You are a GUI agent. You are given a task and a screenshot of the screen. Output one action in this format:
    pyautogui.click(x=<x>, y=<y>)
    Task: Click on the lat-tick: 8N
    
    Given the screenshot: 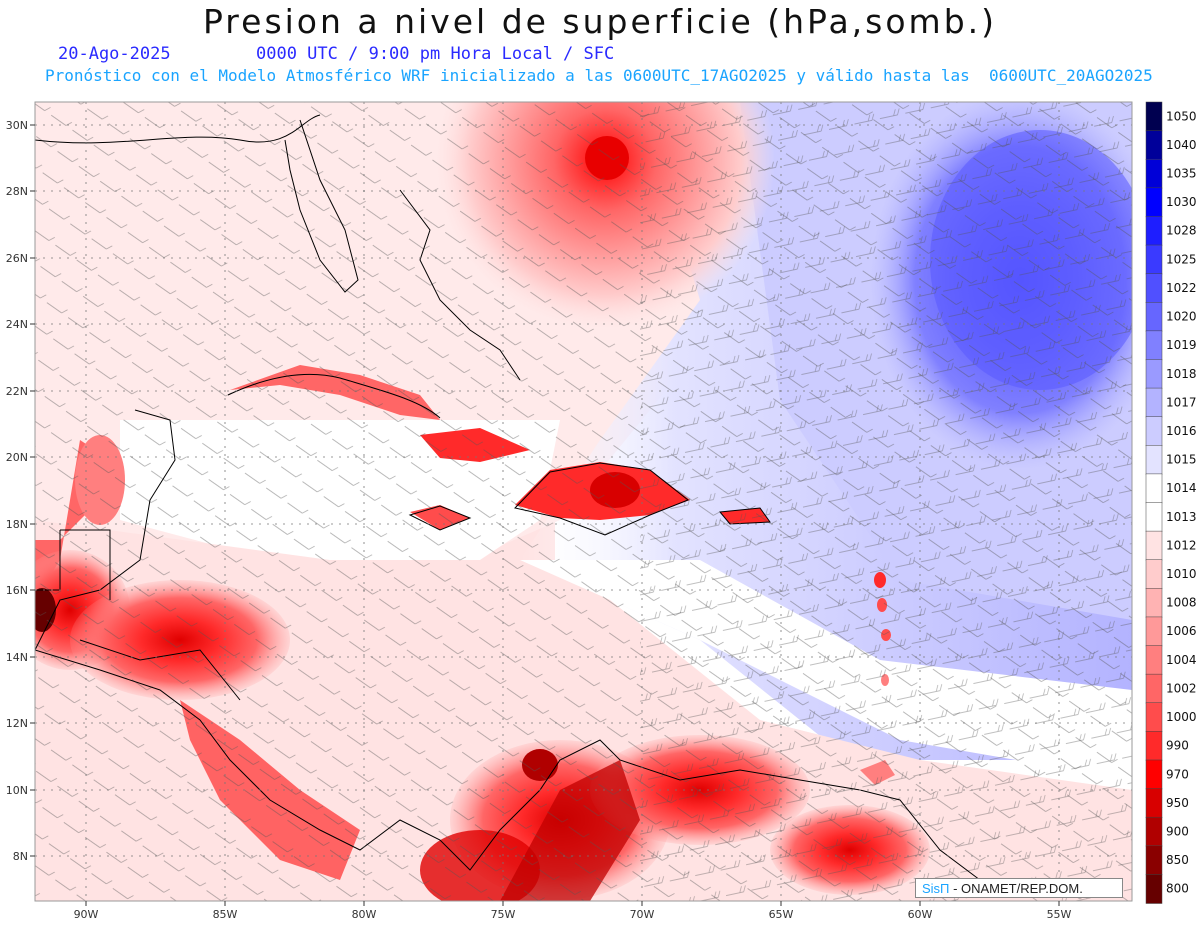 What is the action you would take?
    pyautogui.click(x=20, y=856)
    